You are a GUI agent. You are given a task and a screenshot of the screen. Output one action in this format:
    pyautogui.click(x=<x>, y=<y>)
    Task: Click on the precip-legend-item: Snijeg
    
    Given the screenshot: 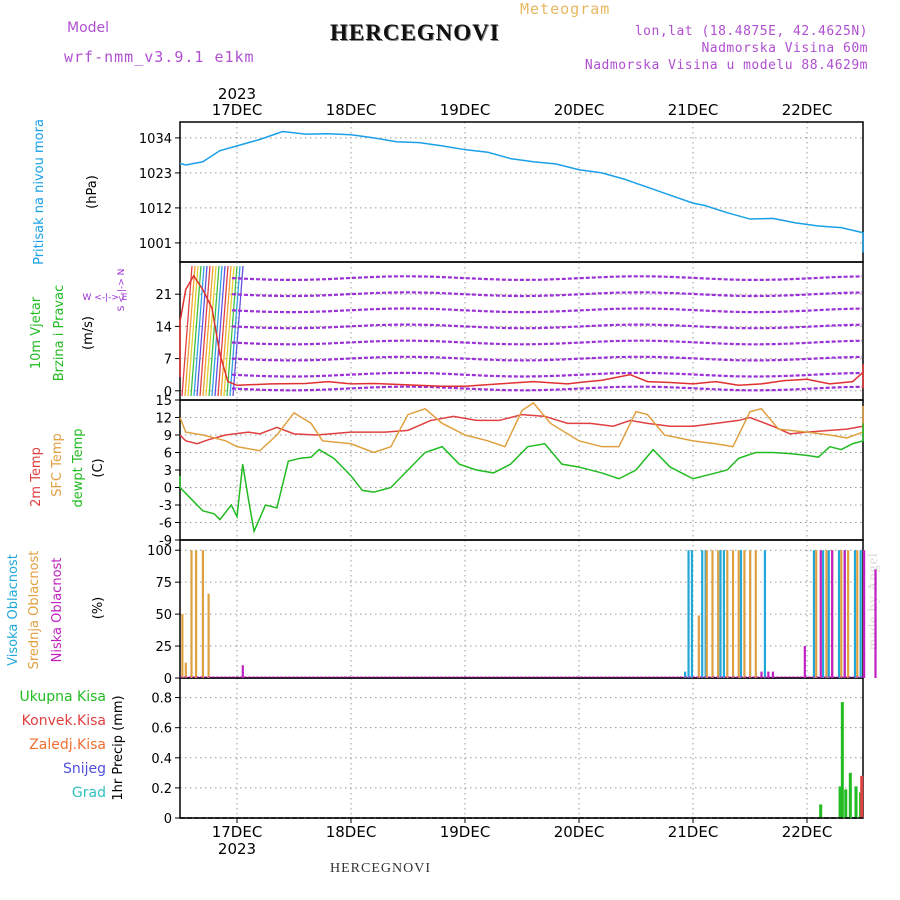 What is the action you would take?
    pyautogui.click(x=84, y=769)
    